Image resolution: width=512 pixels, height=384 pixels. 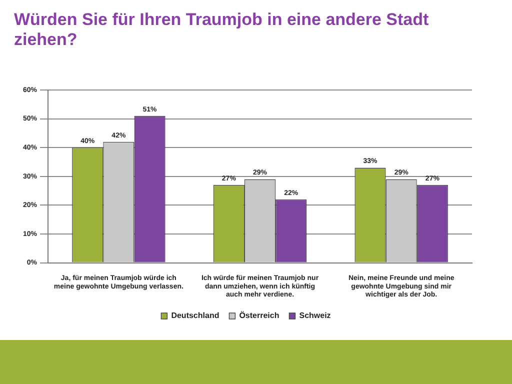 I want to click on legend-label: Österreich, so click(x=259, y=315).